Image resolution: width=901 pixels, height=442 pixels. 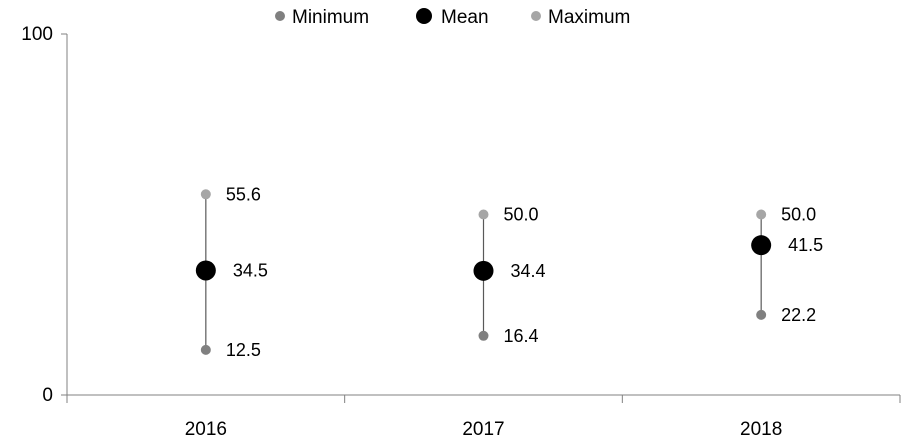 What do you see at coordinates (37, 34) in the screenshot?
I see `y-tick-label: 100` at bounding box center [37, 34].